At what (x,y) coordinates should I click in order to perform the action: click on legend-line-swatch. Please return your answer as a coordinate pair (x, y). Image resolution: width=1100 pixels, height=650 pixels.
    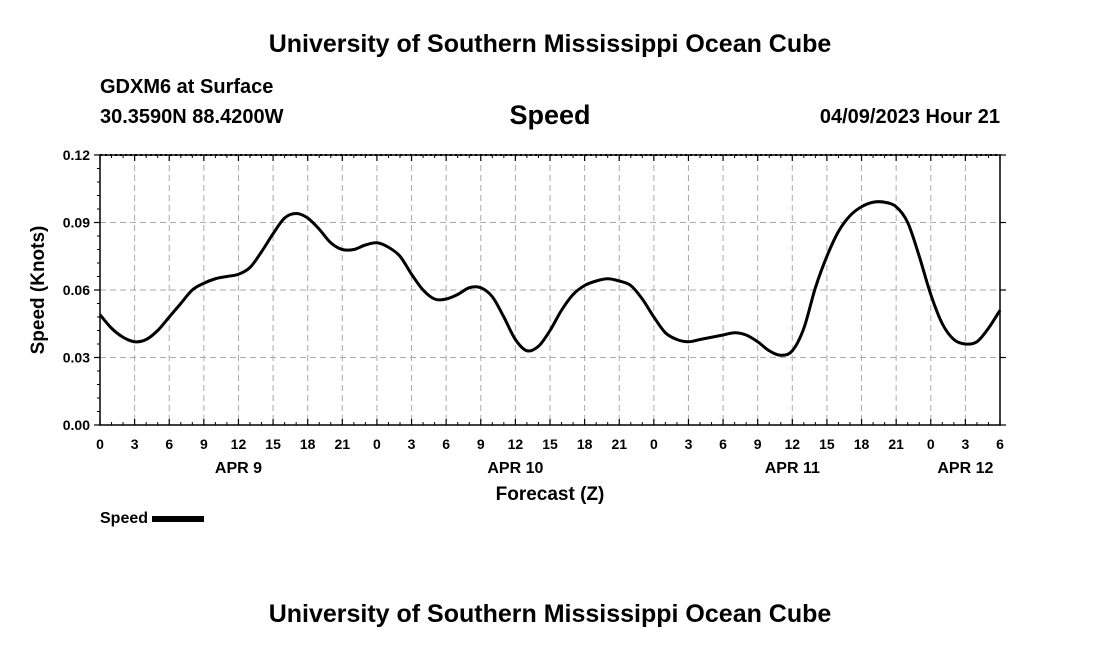
    Looking at the image, I should click on (178, 518).